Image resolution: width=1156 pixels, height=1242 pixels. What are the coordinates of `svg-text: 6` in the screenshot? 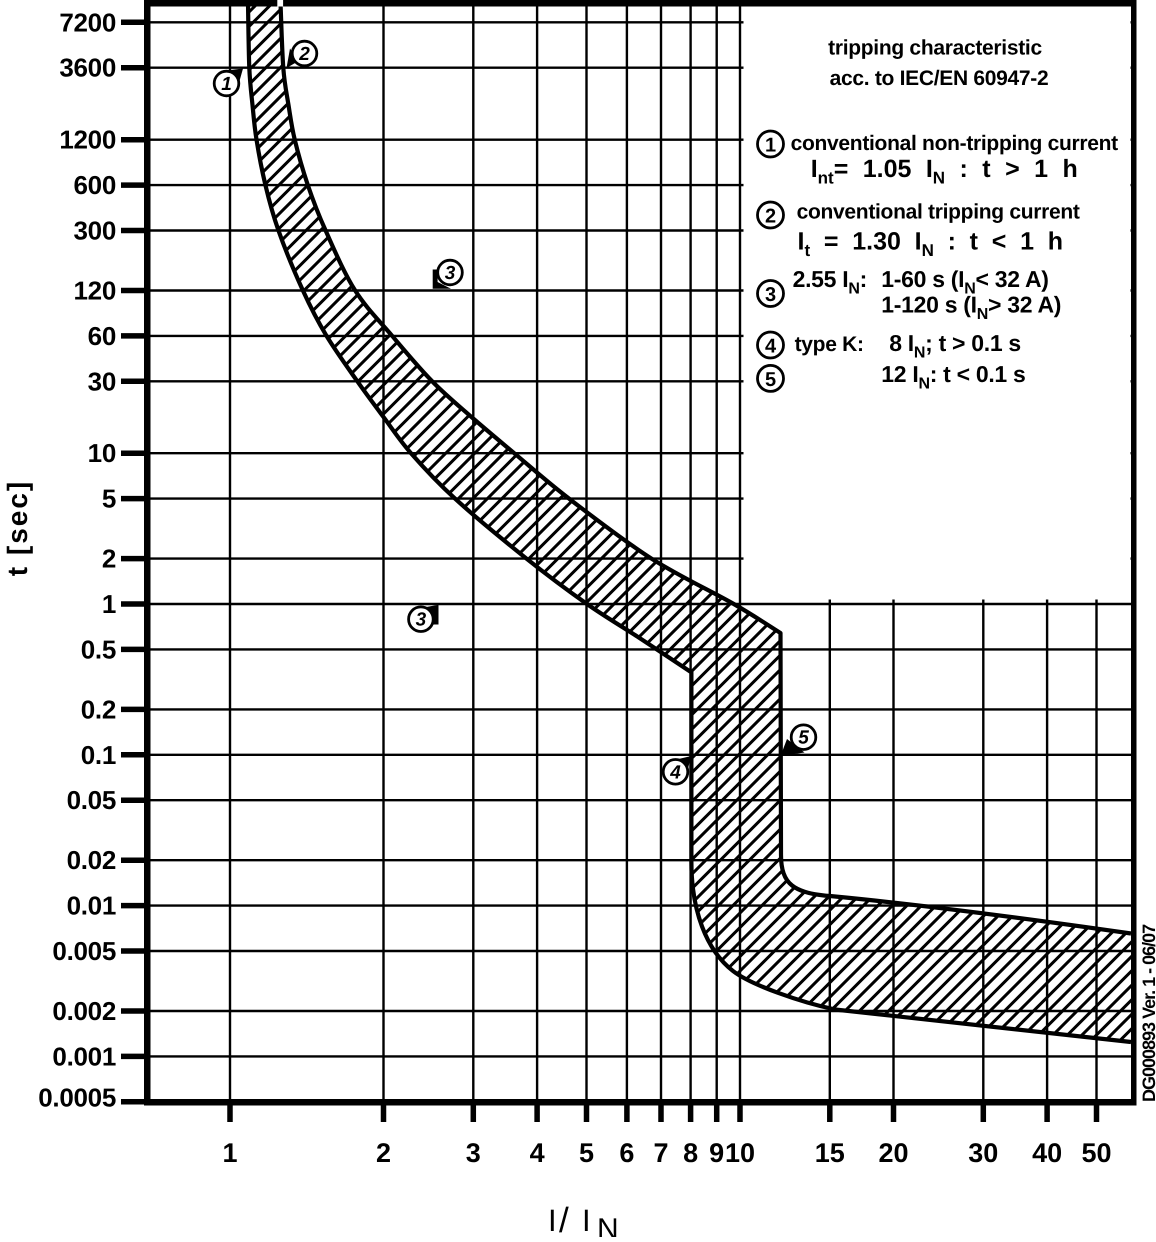 It's located at (626, 1153).